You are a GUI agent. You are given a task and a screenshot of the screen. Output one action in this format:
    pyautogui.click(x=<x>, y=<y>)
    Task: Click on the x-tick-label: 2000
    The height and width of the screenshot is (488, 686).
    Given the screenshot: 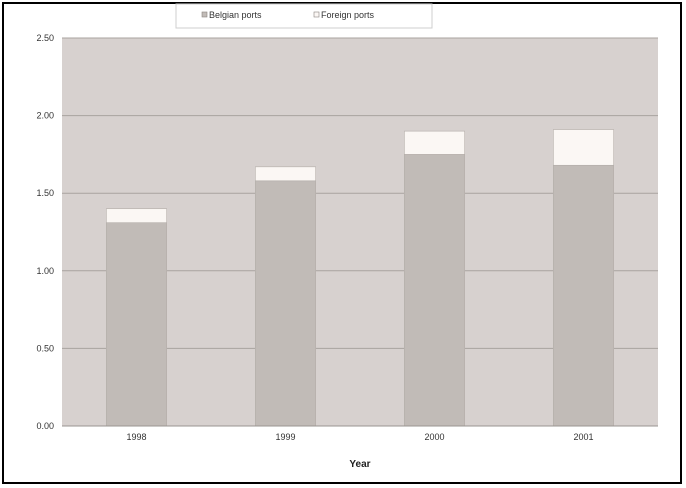 What is the action you would take?
    pyautogui.click(x=434, y=437)
    